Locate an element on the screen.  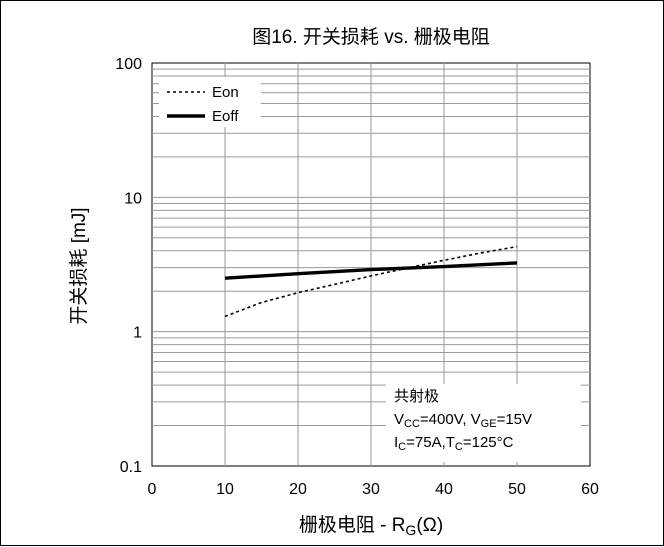
x-axis-label-sub: G is located at coordinates (410, 530).